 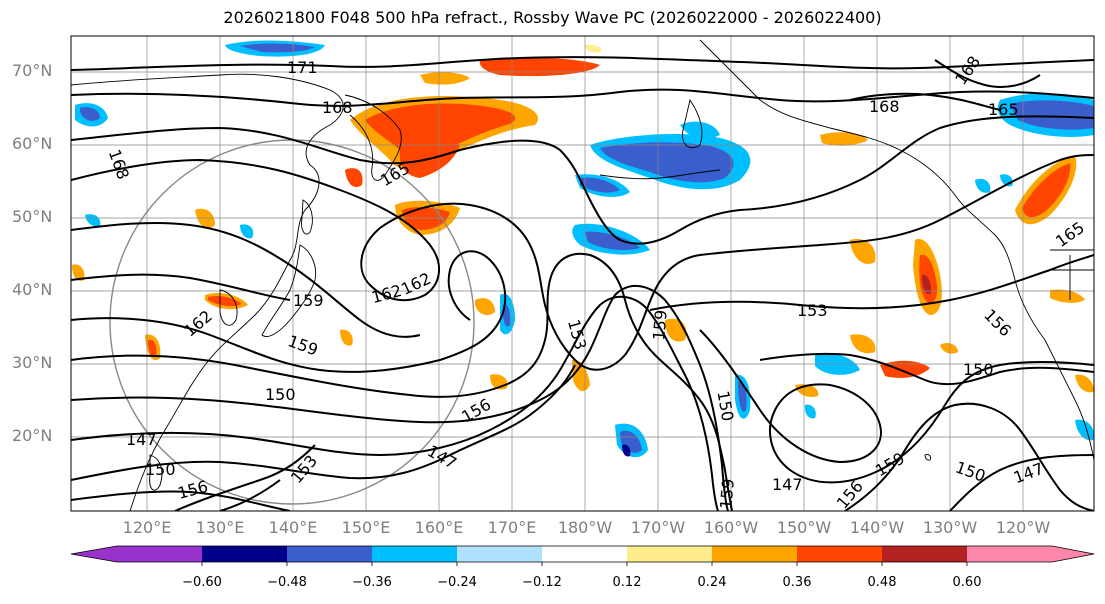 I want to click on lon-label: 120°E, so click(x=147, y=527).